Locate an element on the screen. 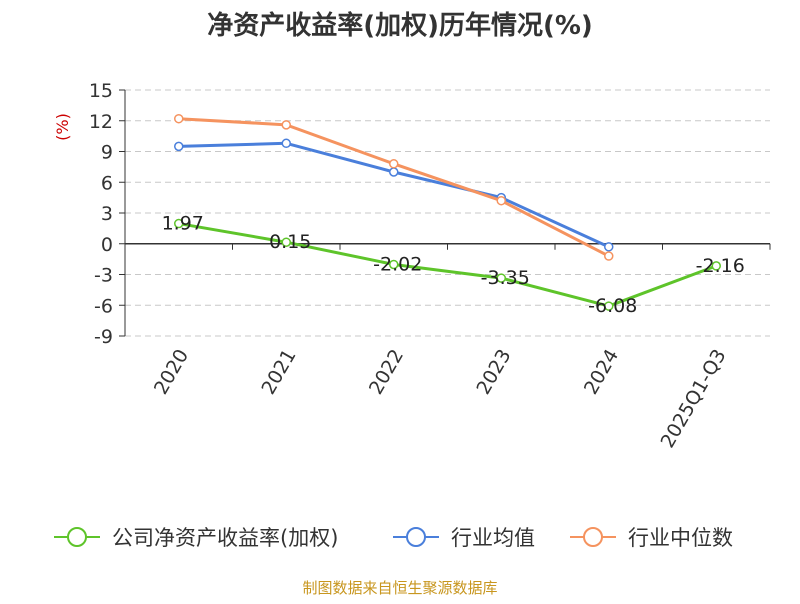 The image size is (800, 604). y-tick-label: -3 is located at coordinates (103, 276).